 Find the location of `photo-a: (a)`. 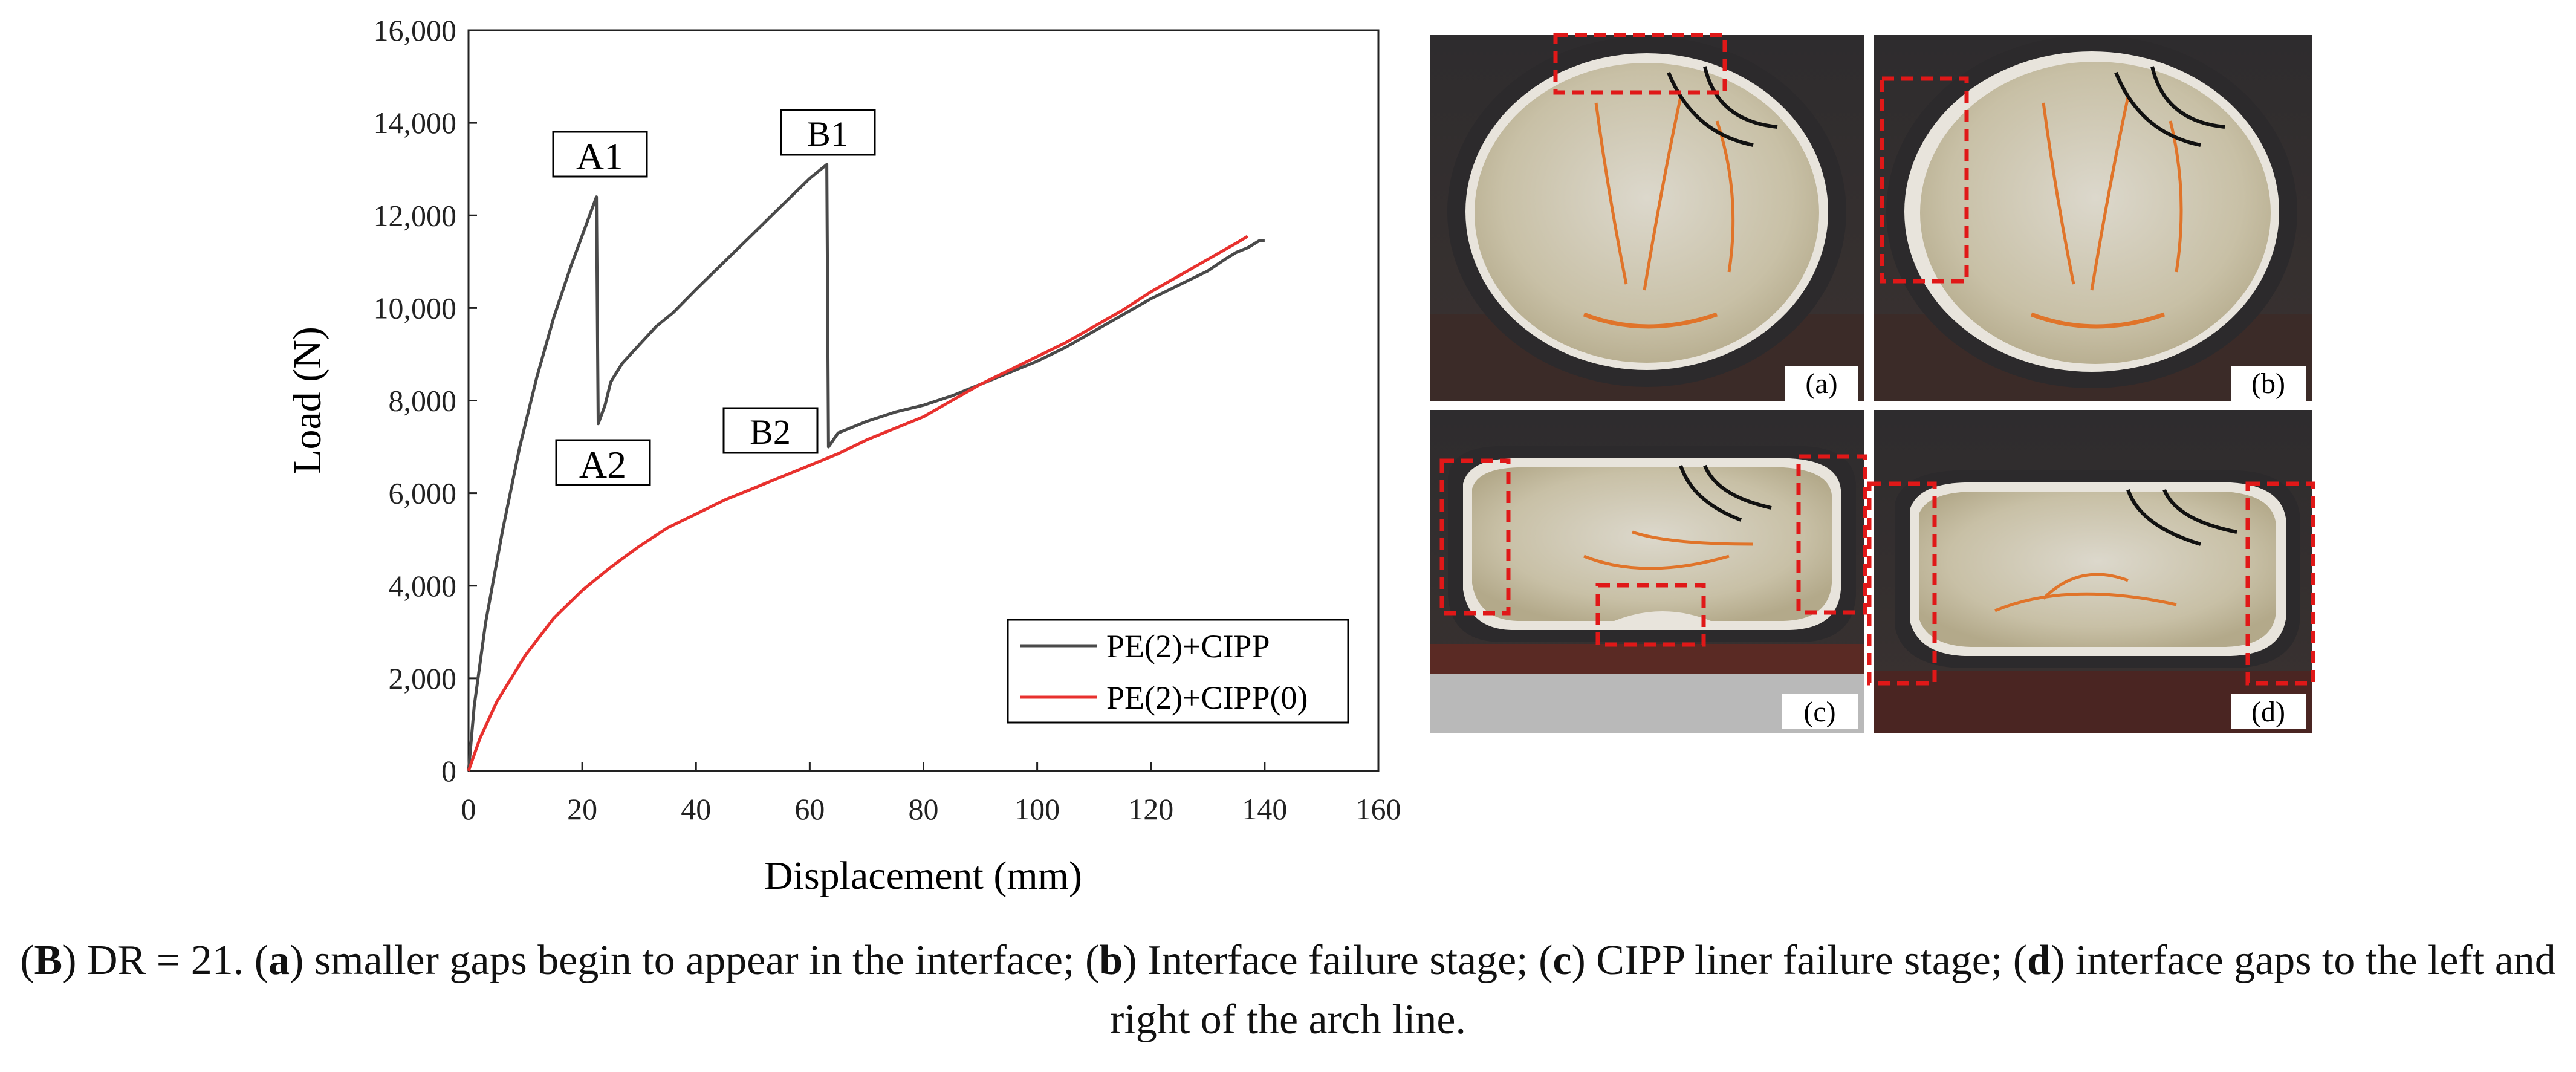

photo-a: (a) is located at coordinates (1647, 217).